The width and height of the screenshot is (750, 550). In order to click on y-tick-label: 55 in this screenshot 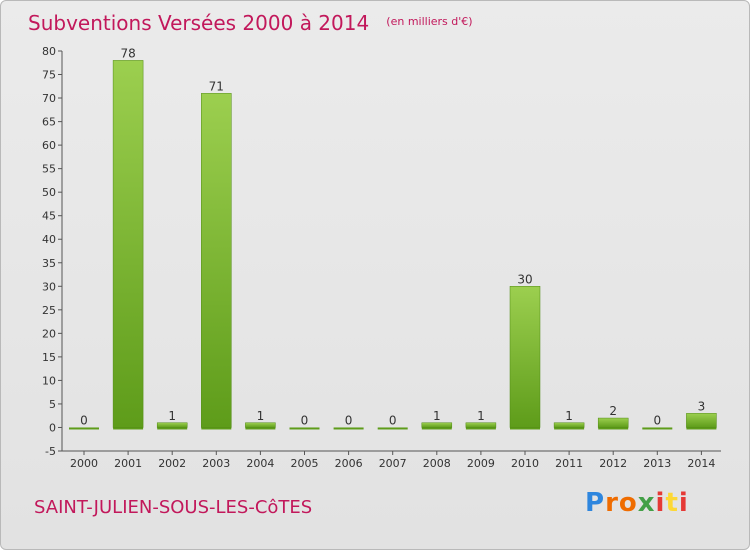, I will do `click(49, 169)`.